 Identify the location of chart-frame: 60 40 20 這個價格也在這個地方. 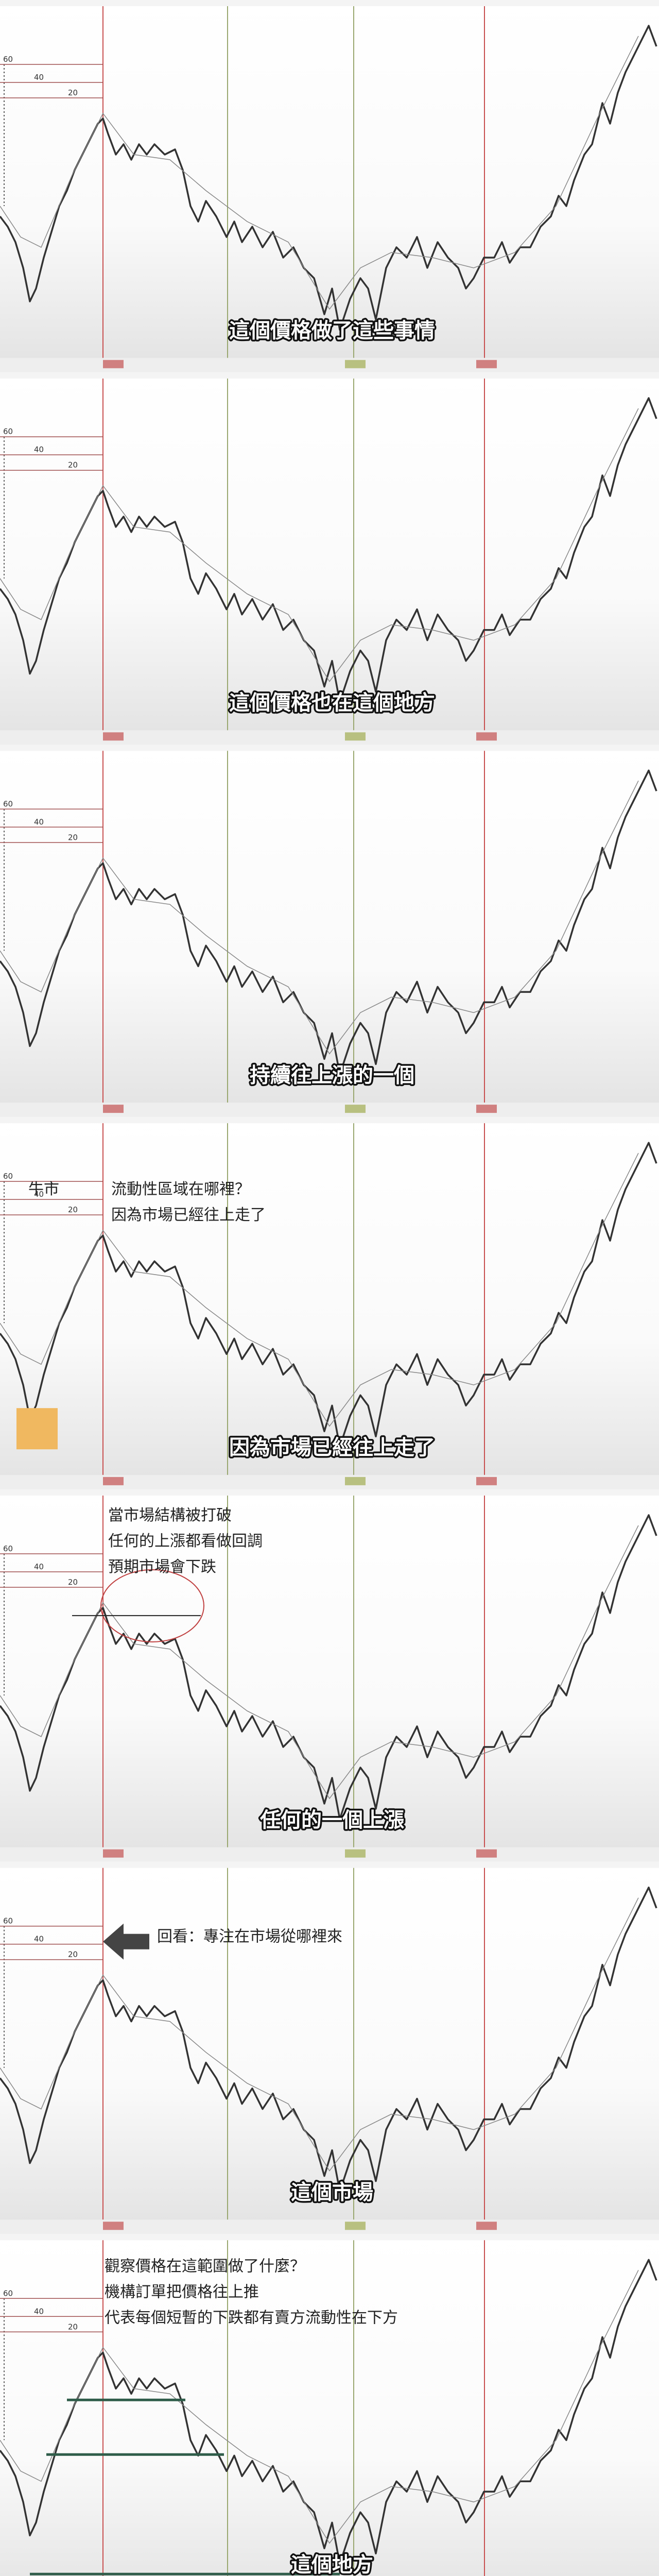
(329, 558).